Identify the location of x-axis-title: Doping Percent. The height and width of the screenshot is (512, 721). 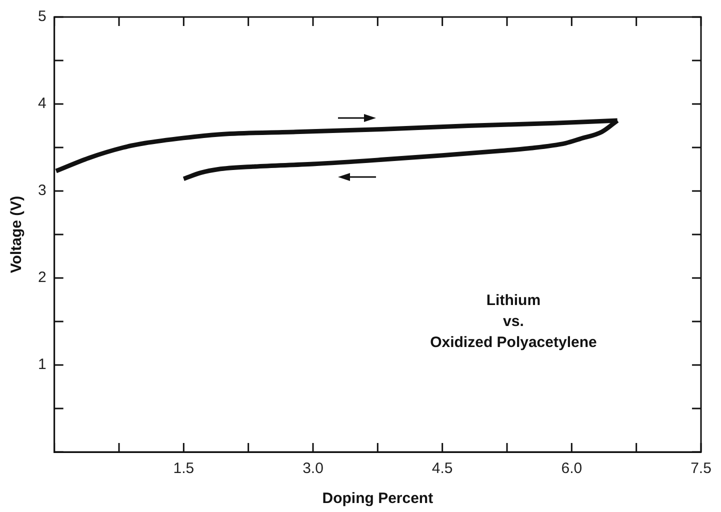
(378, 499).